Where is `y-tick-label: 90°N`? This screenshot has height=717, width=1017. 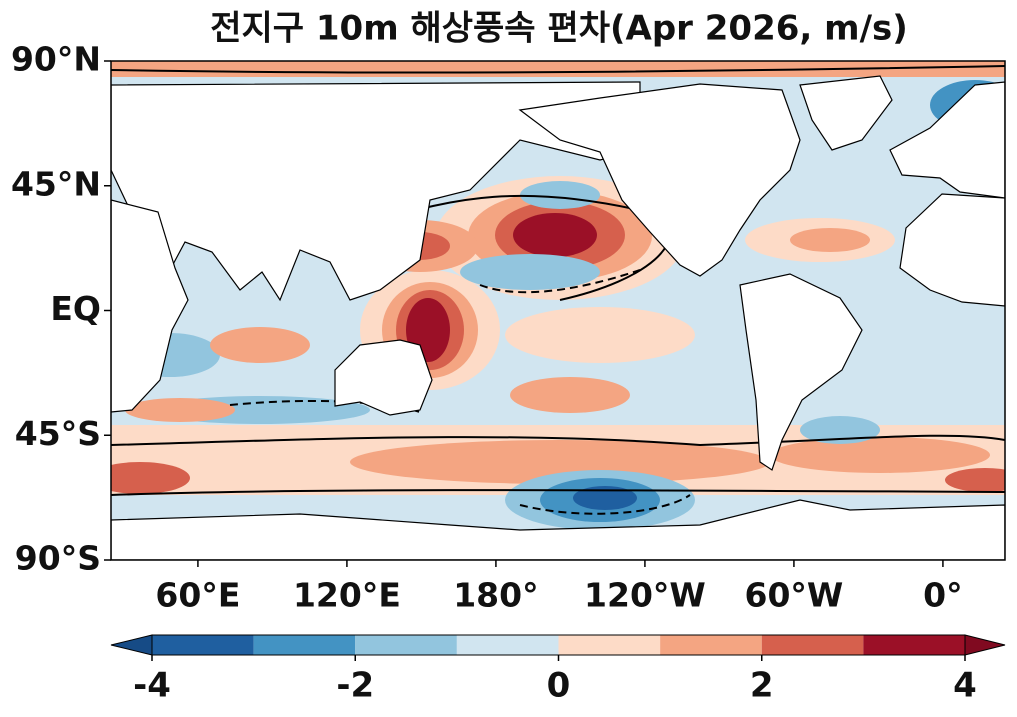
y-tick-label: 90°N is located at coordinates (56, 59).